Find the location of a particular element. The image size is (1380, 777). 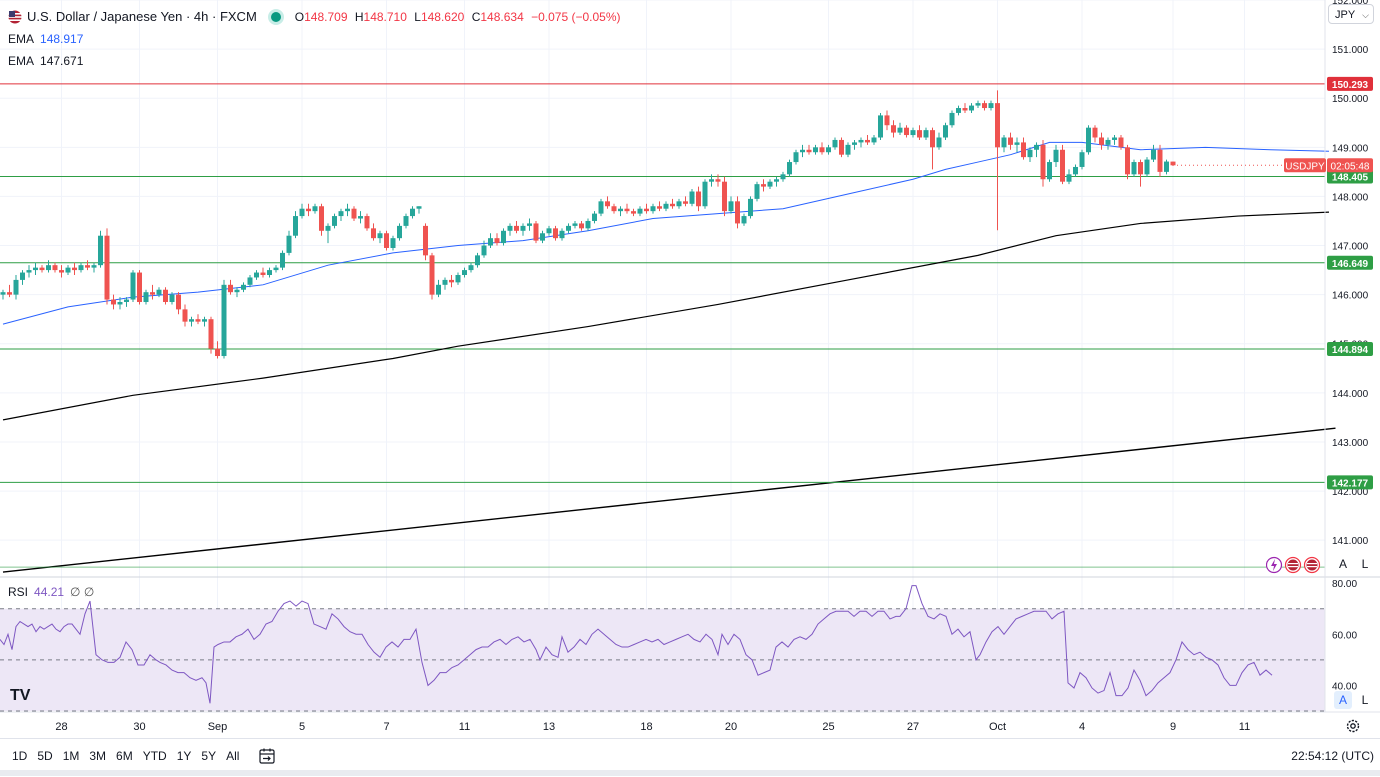

event-icons is located at coordinates (1293, 565).